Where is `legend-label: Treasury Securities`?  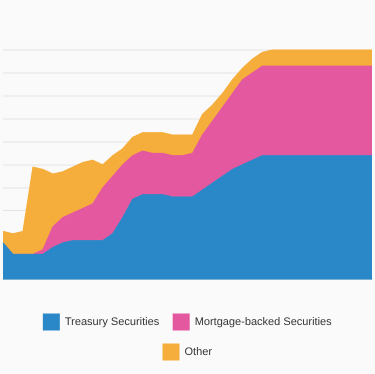 legend-label: Treasury Securities is located at coordinates (112, 322).